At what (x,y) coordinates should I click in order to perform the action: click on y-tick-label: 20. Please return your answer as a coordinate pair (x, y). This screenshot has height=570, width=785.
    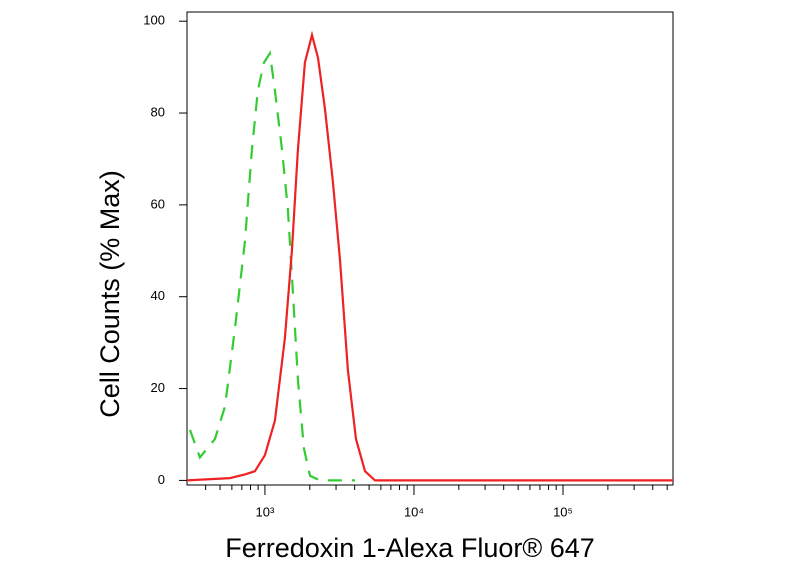
    Looking at the image, I should click on (158, 387).